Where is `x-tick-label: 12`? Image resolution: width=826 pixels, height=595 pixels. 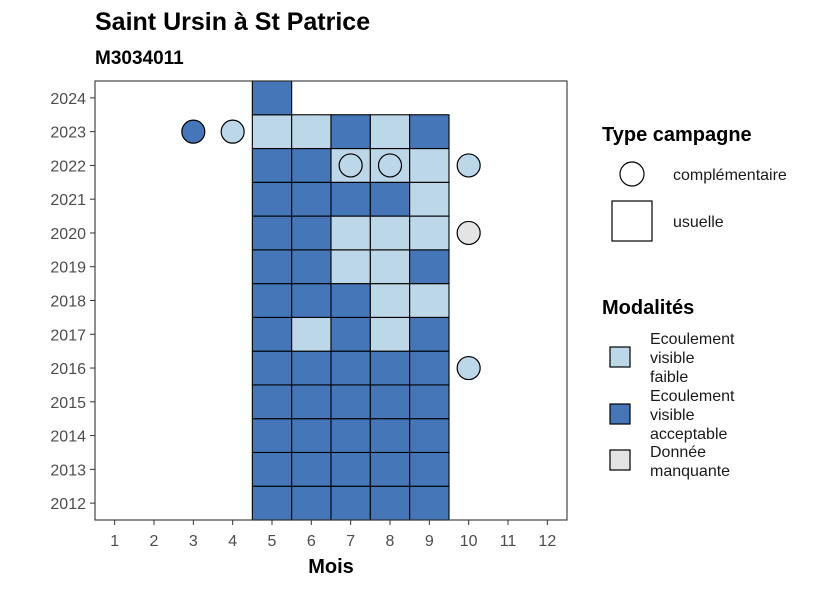
x-tick-label: 12 is located at coordinates (547, 541).